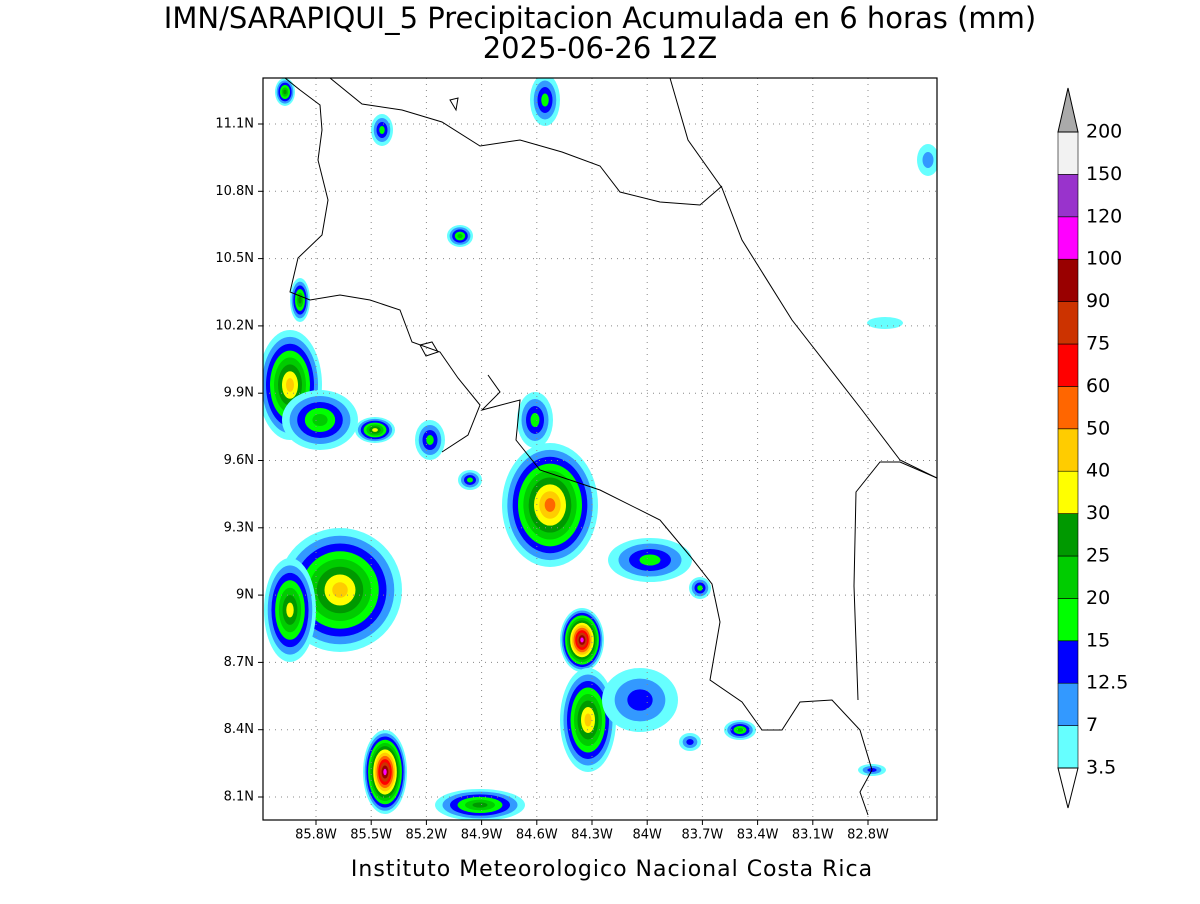 This screenshot has width=1200, height=904. What do you see at coordinates (702, 835) in the screenshot?
I see `lon-label: 83.7W` at bounding box center [702, 835].